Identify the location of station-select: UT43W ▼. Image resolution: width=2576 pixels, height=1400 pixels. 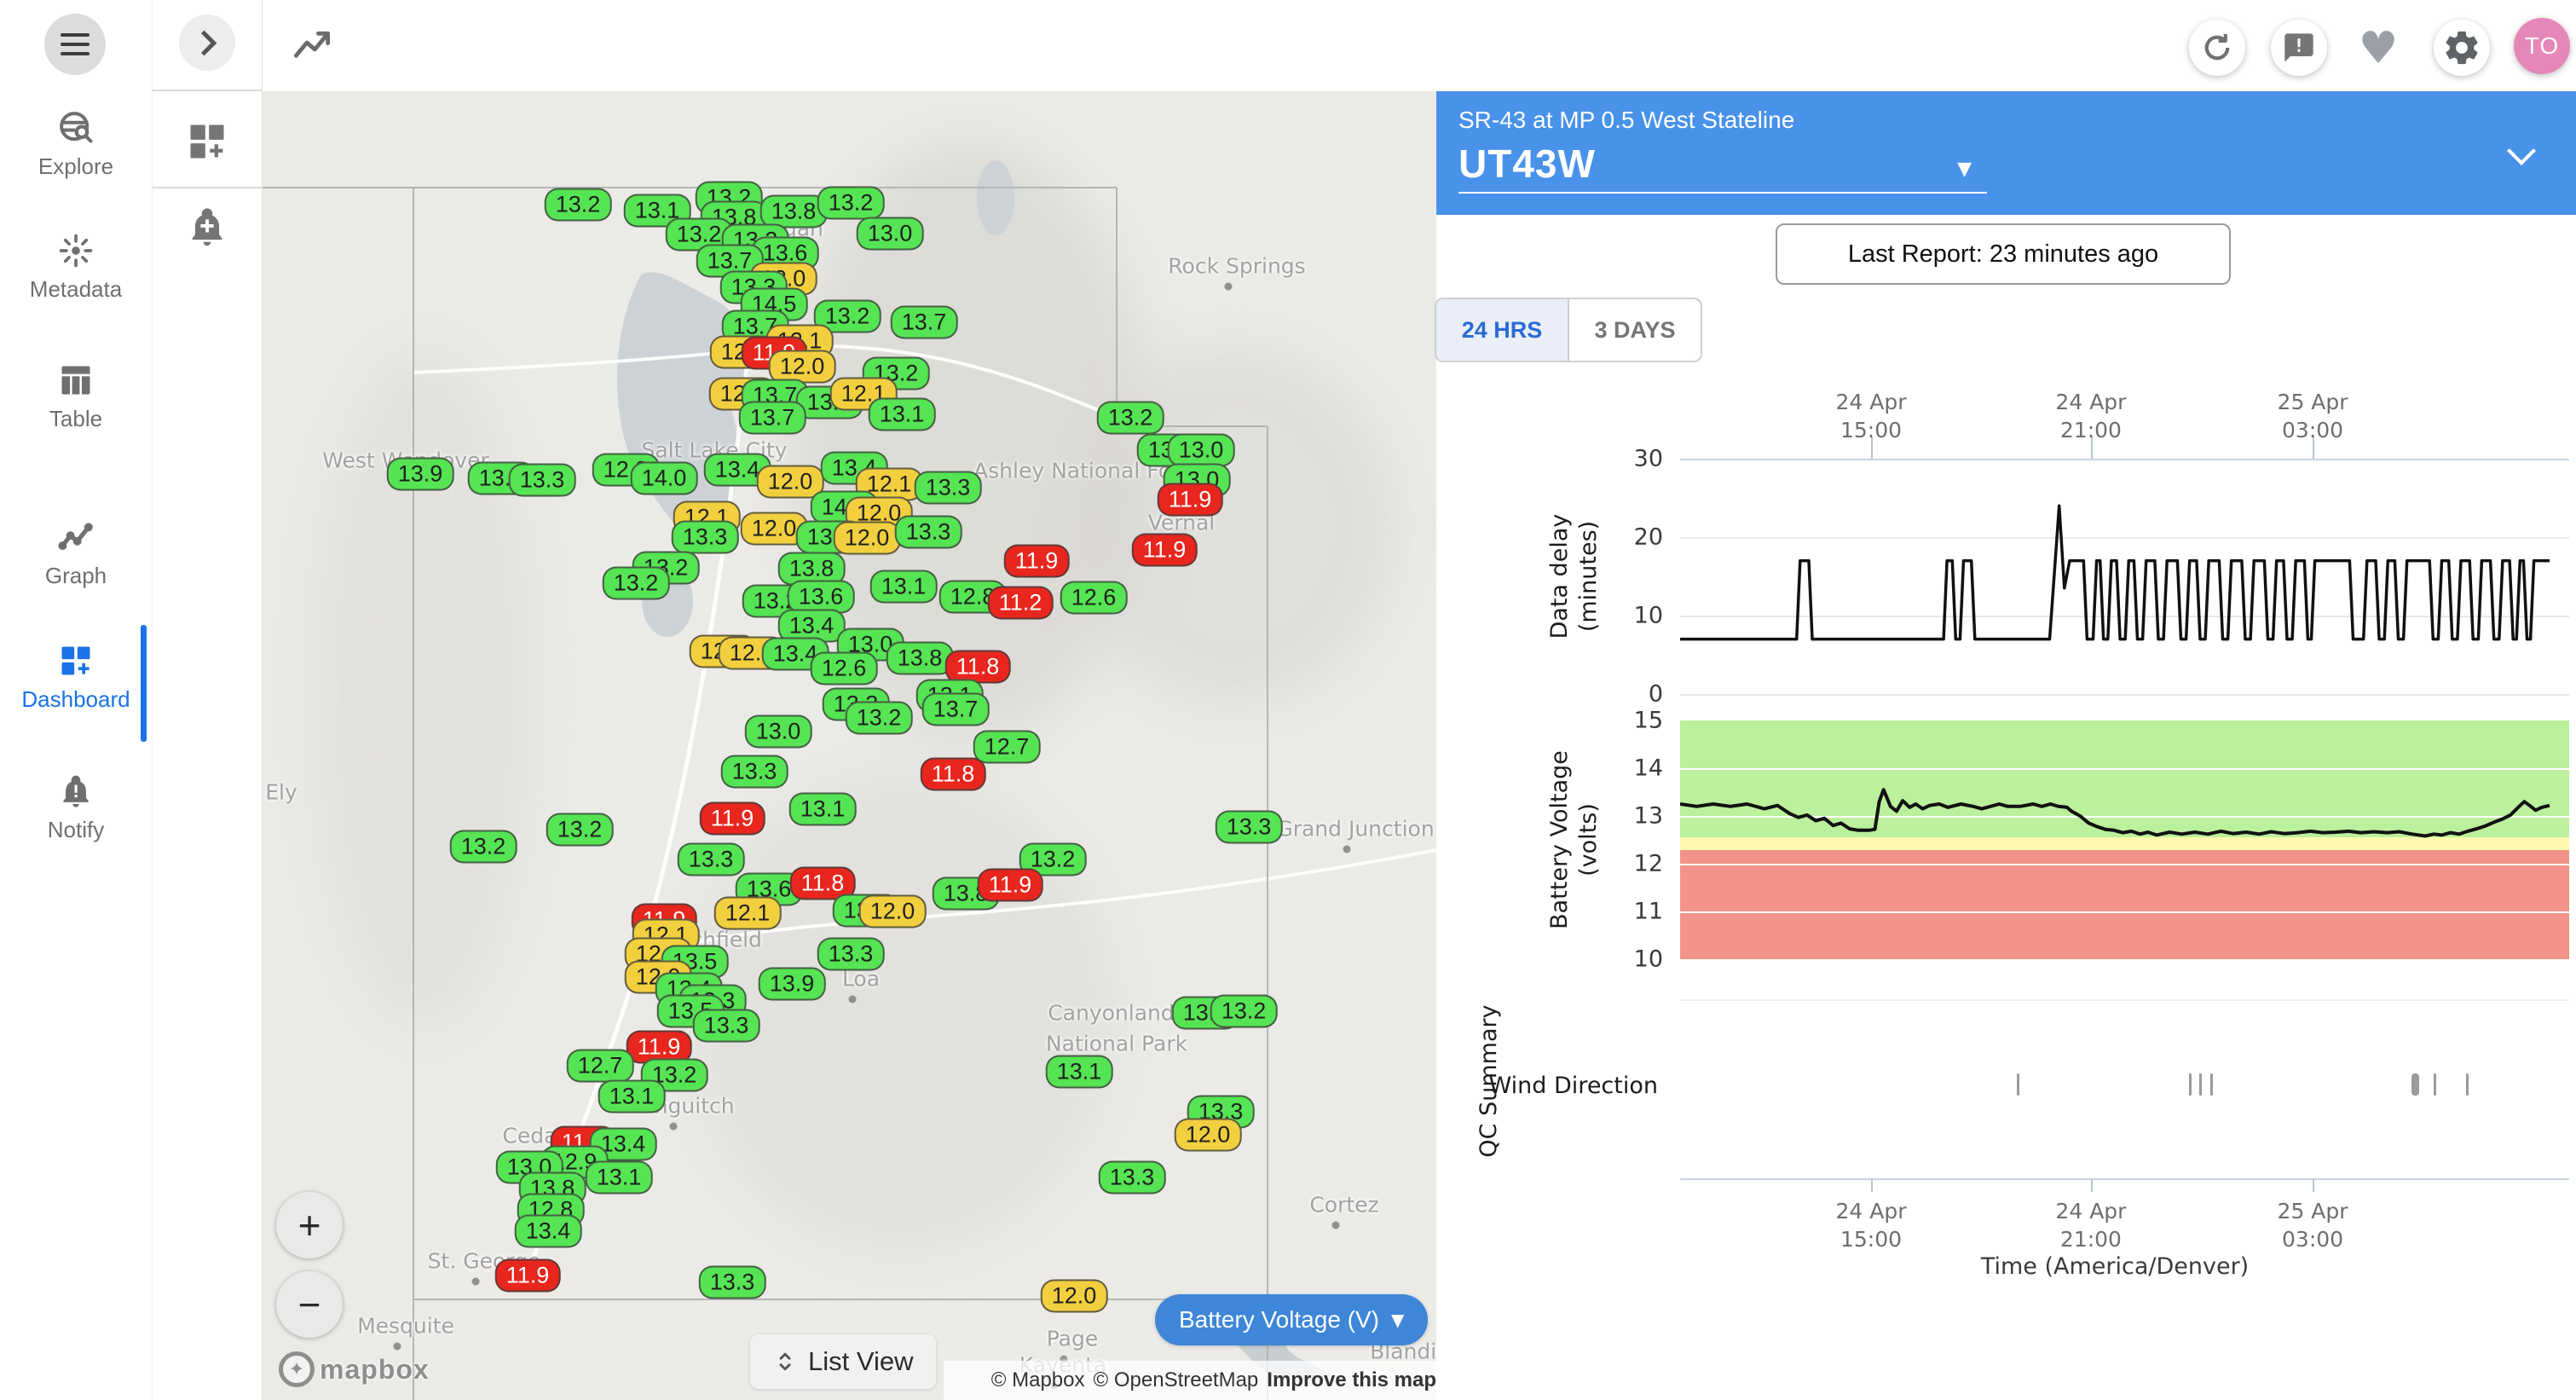
(1722, 167).